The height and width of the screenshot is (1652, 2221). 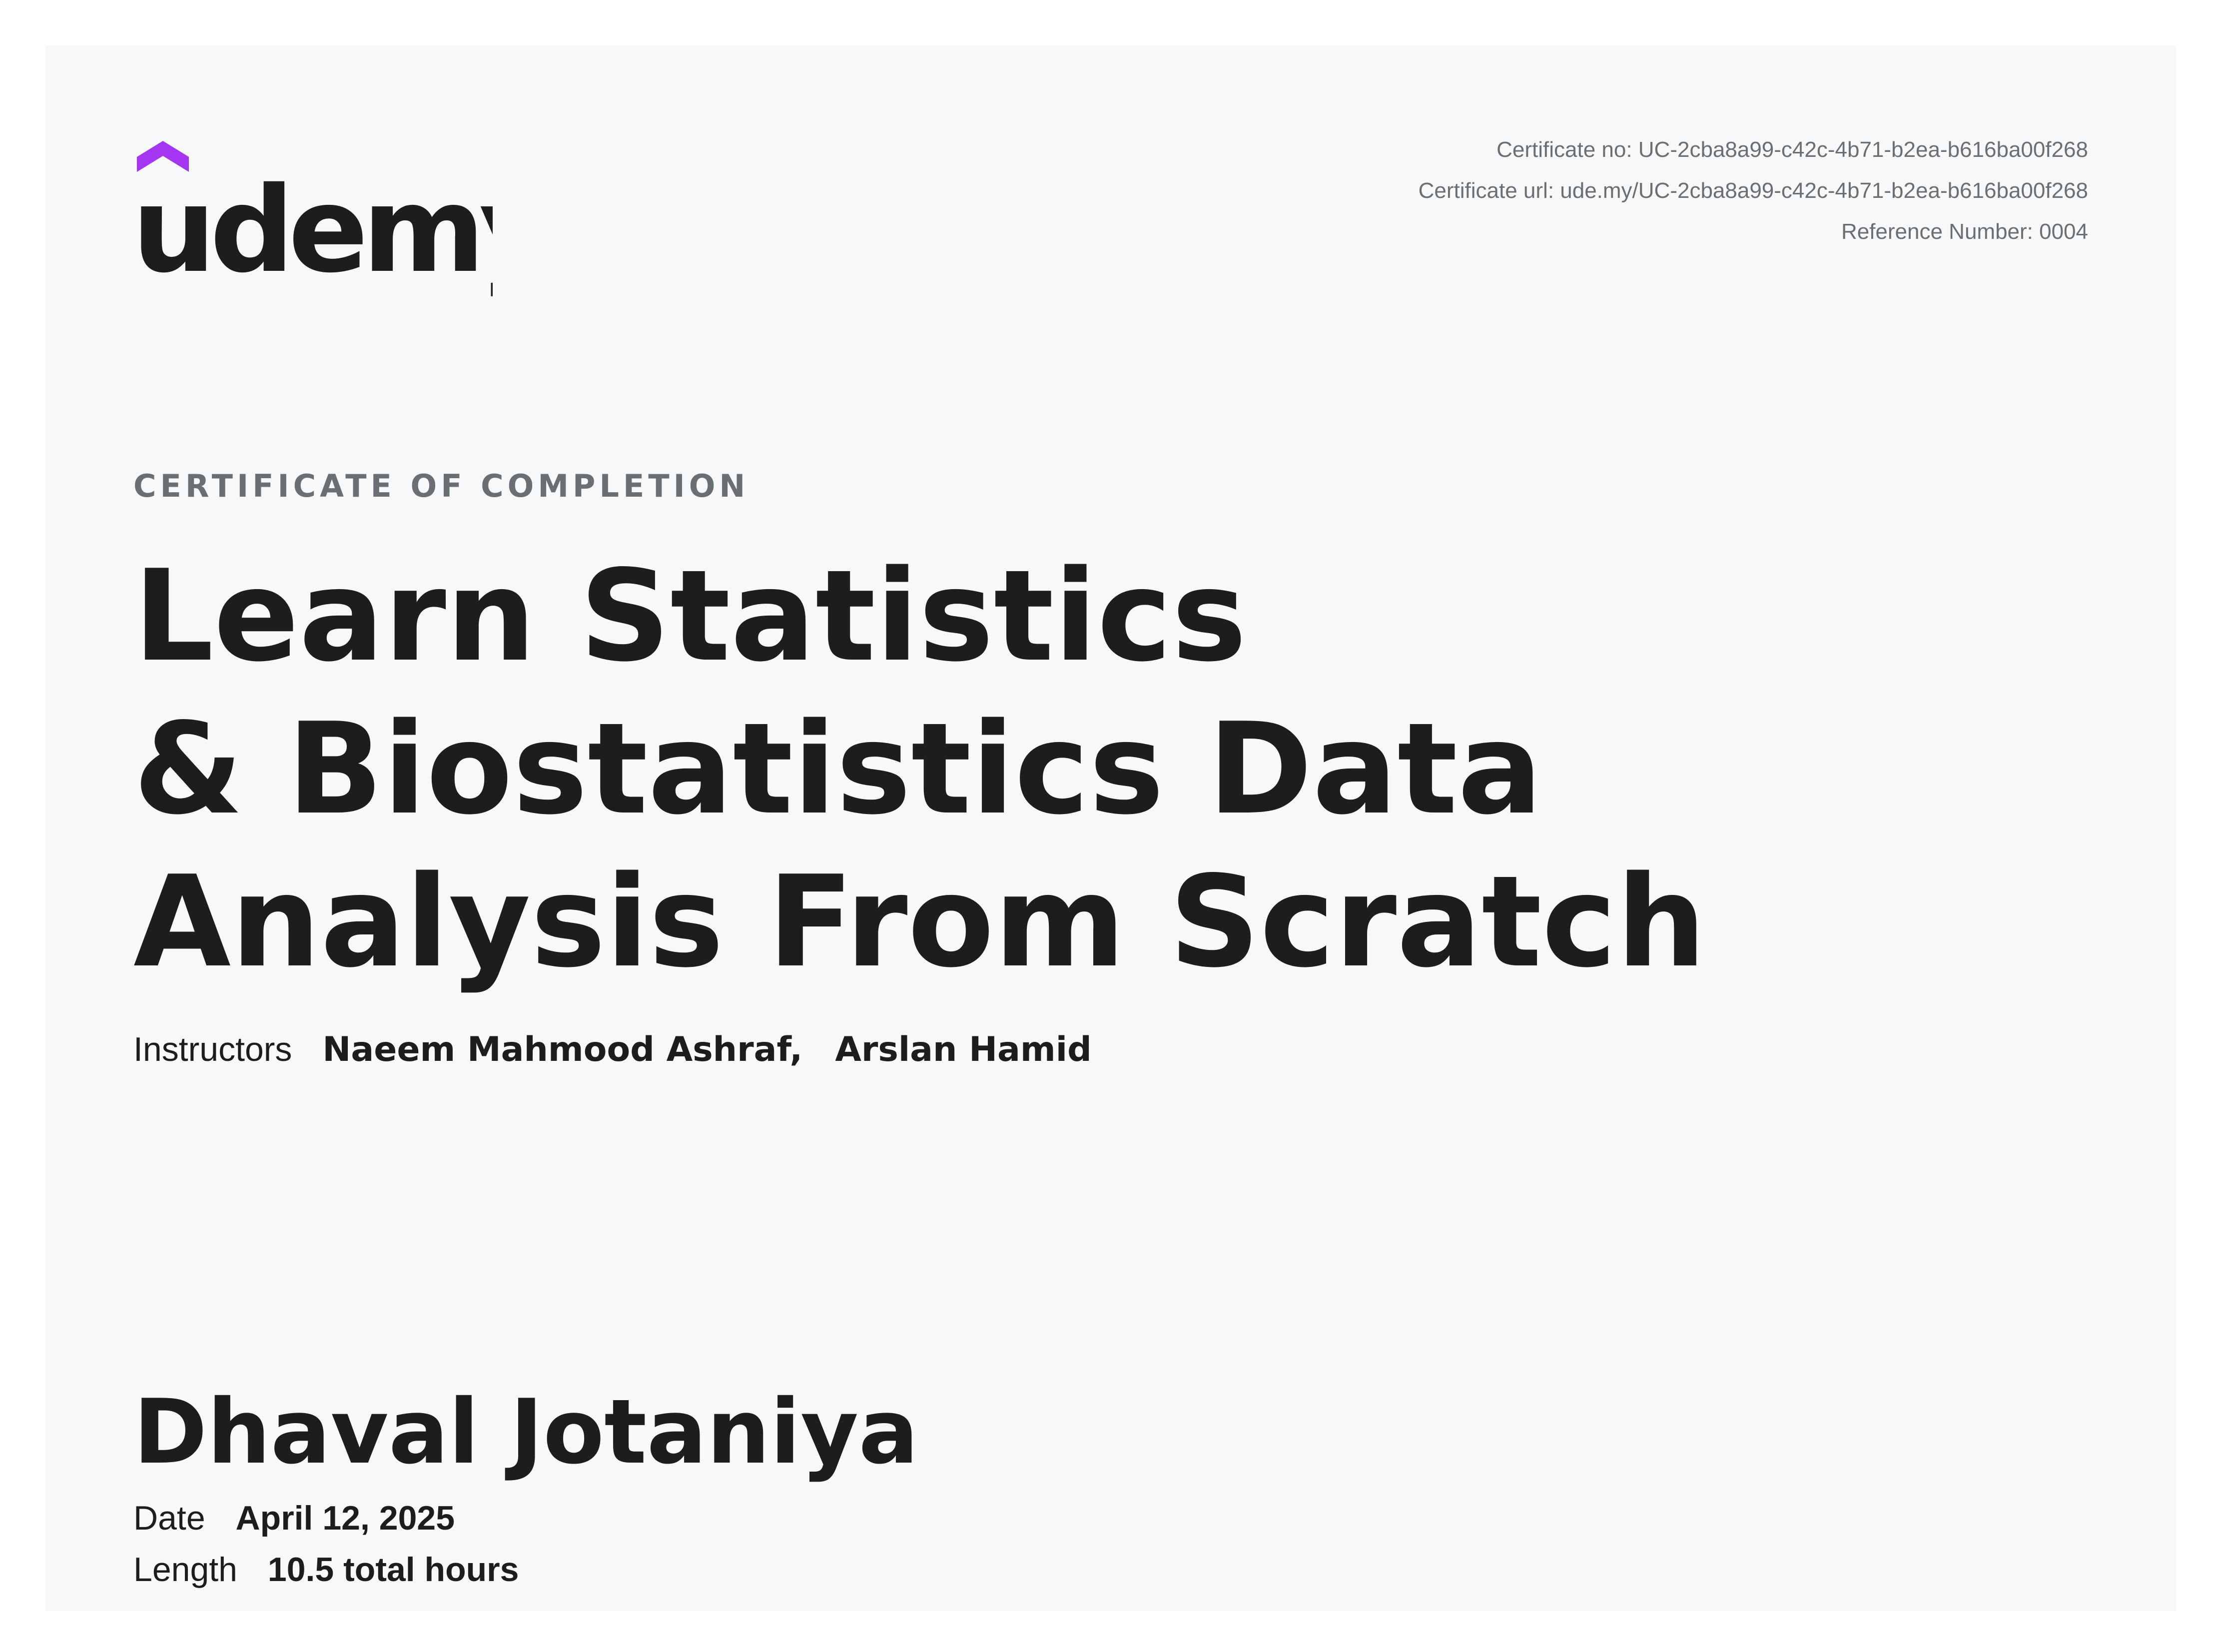 I want to click on udemy-logo-mark: udemy, so click(x=313, y=220).